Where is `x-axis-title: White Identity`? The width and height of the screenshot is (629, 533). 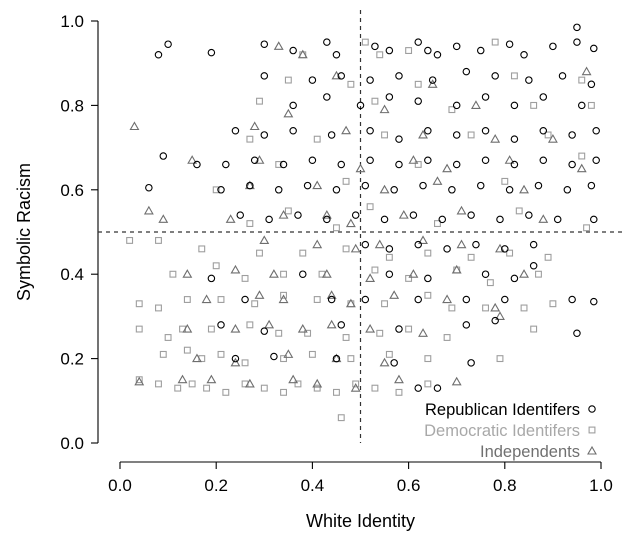
x-axis-title: White Identity is located at coordinates (360, 521).